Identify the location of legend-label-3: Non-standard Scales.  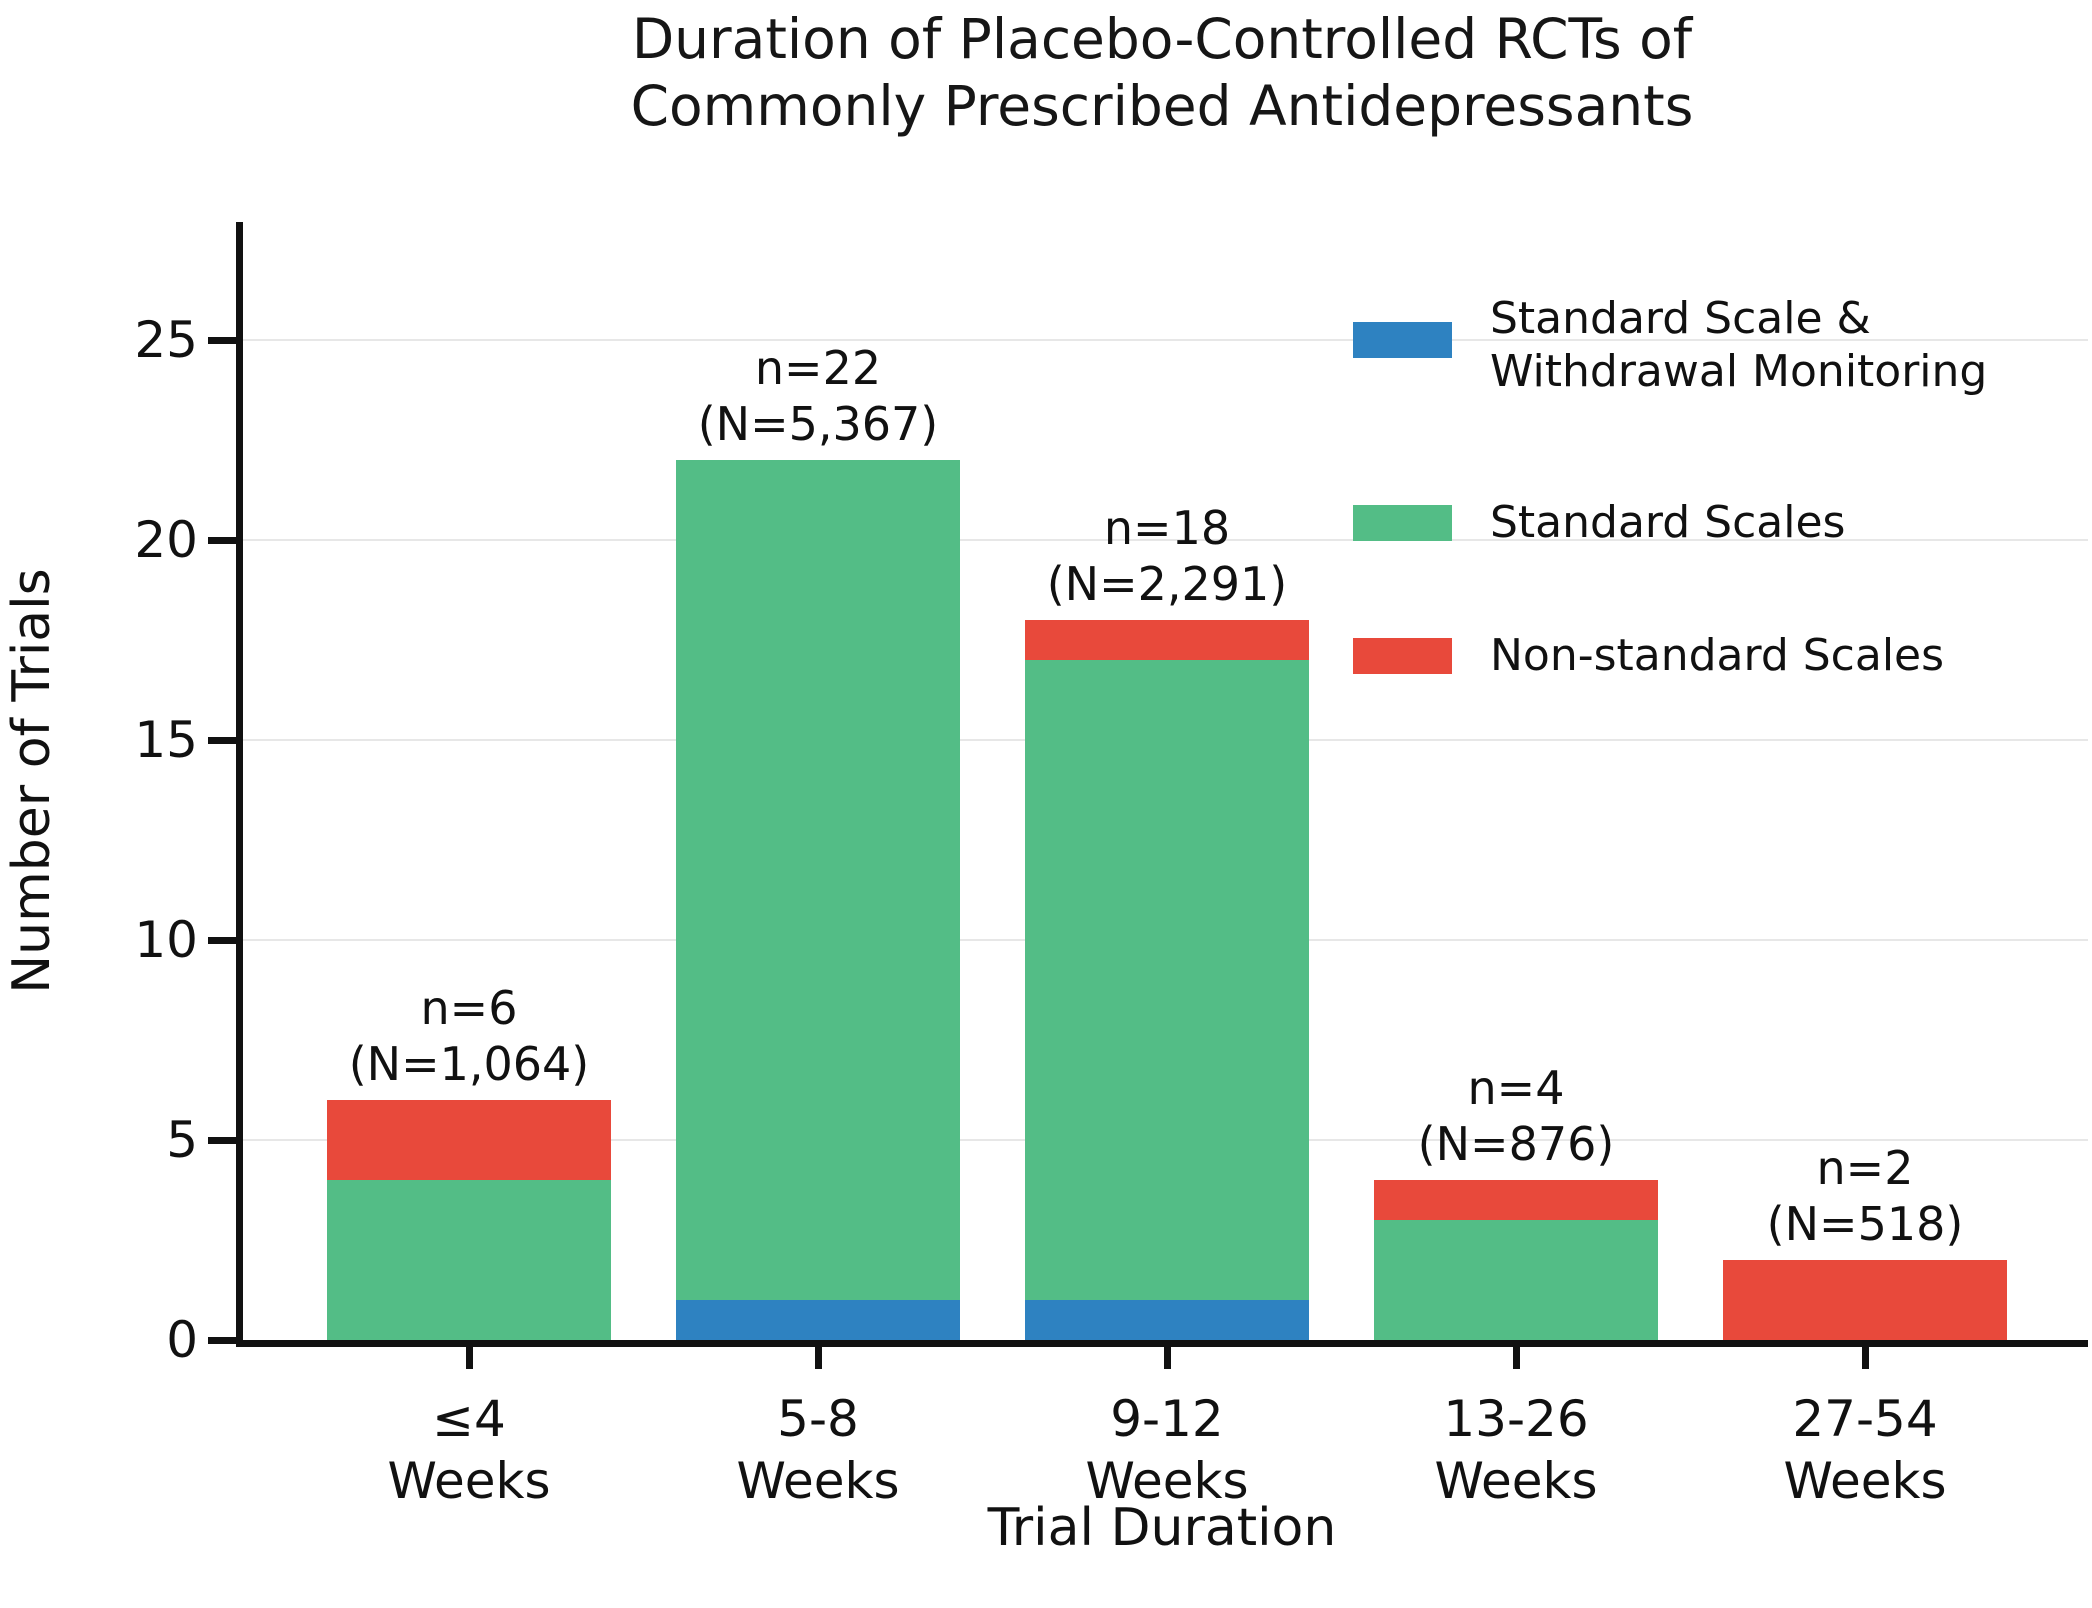
(1717, 655).